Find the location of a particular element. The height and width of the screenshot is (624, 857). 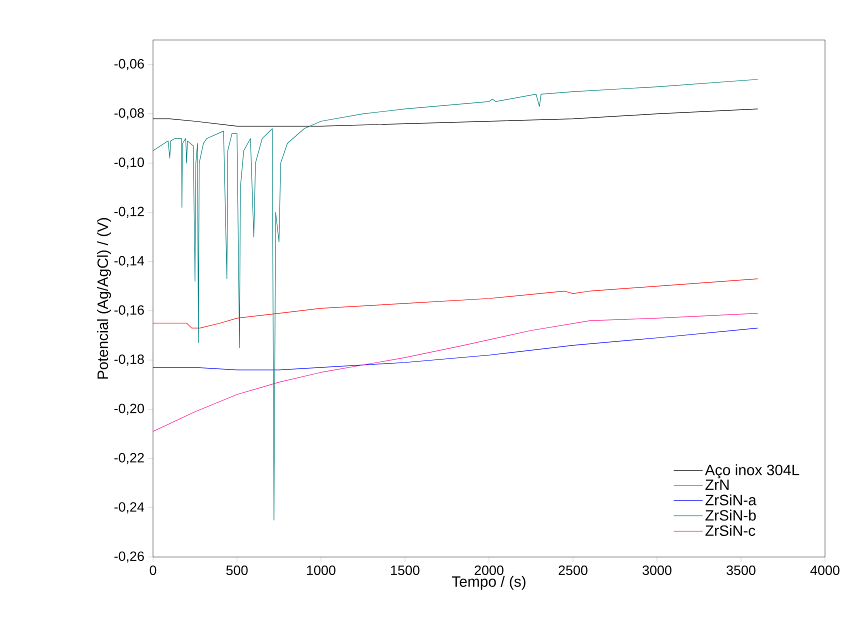

legend-label: Aço inox 304L is located at coordinates (752, 471).